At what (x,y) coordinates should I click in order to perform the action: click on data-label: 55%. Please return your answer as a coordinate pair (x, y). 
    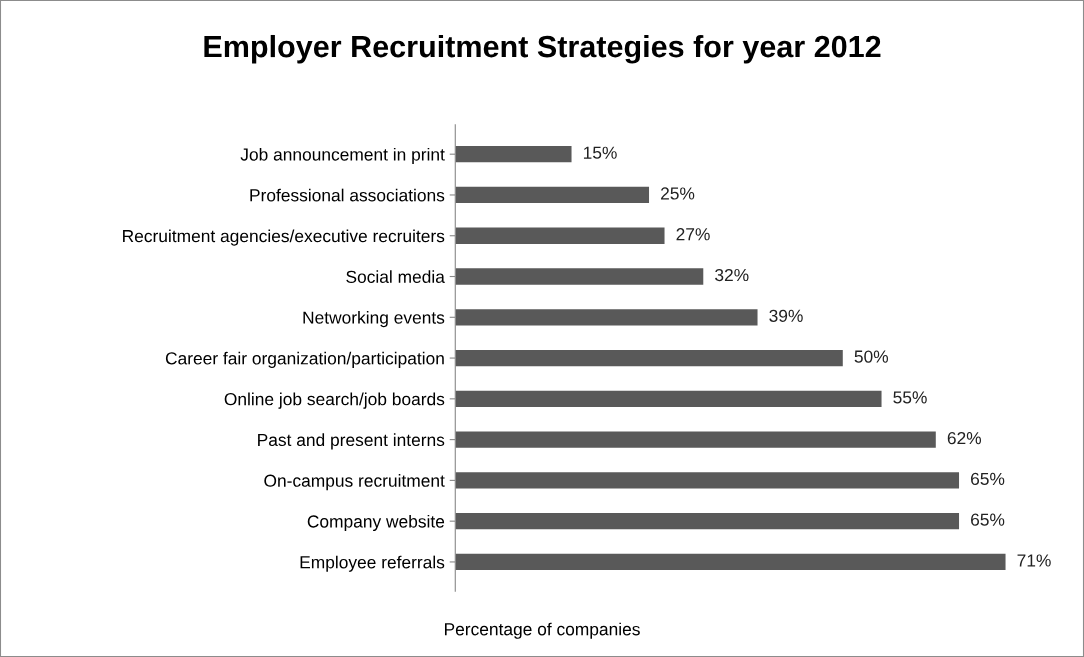
    Looking at the image, I should click on (910, 397).